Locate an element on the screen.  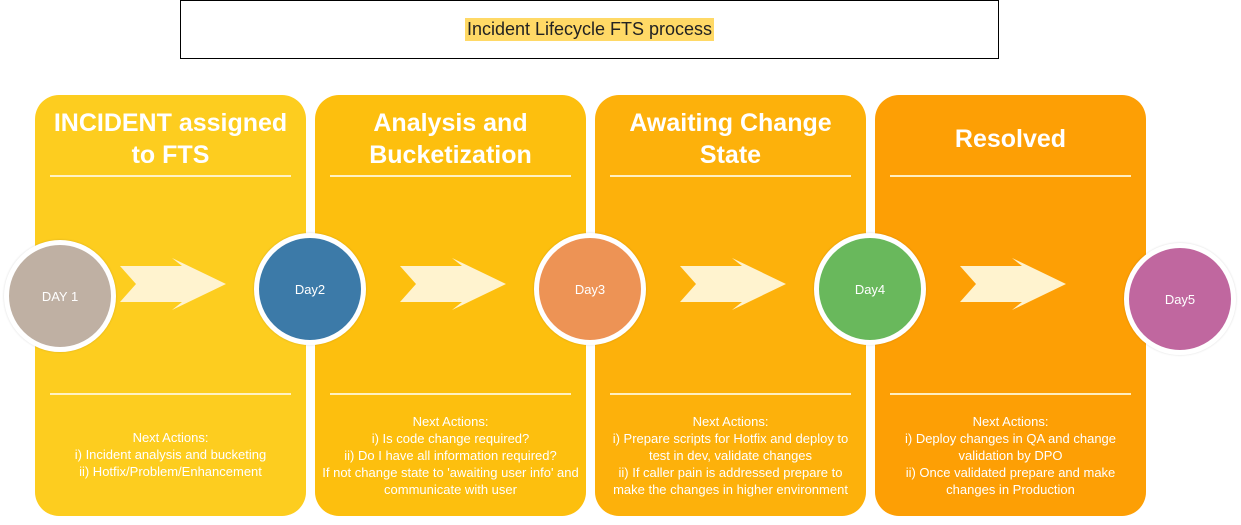
day-1-circle: DAY 1 is located at coordinates (60, 296).